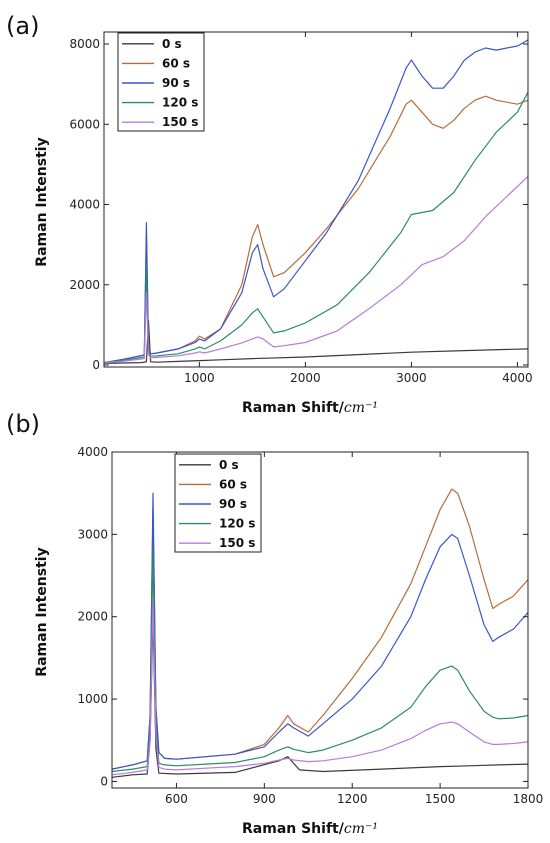  Describe the element at coordinates (92, 699) in the screenshot. I see `y-tick-label: 1000` at that location.